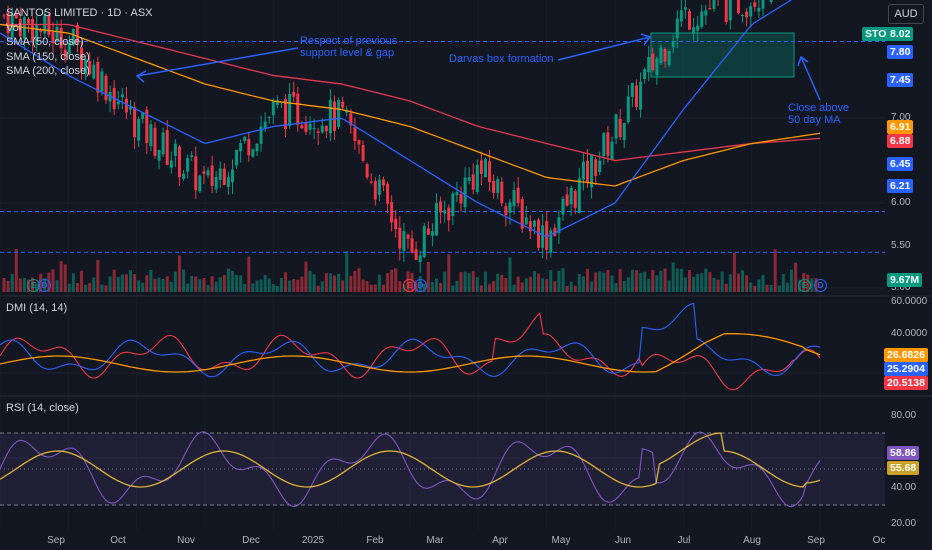 The height and width of the screenshot is (550, 932). Describe the element at coordinates (901, 245) in the screenshot. I see `price-tick: 5.50` at that location.